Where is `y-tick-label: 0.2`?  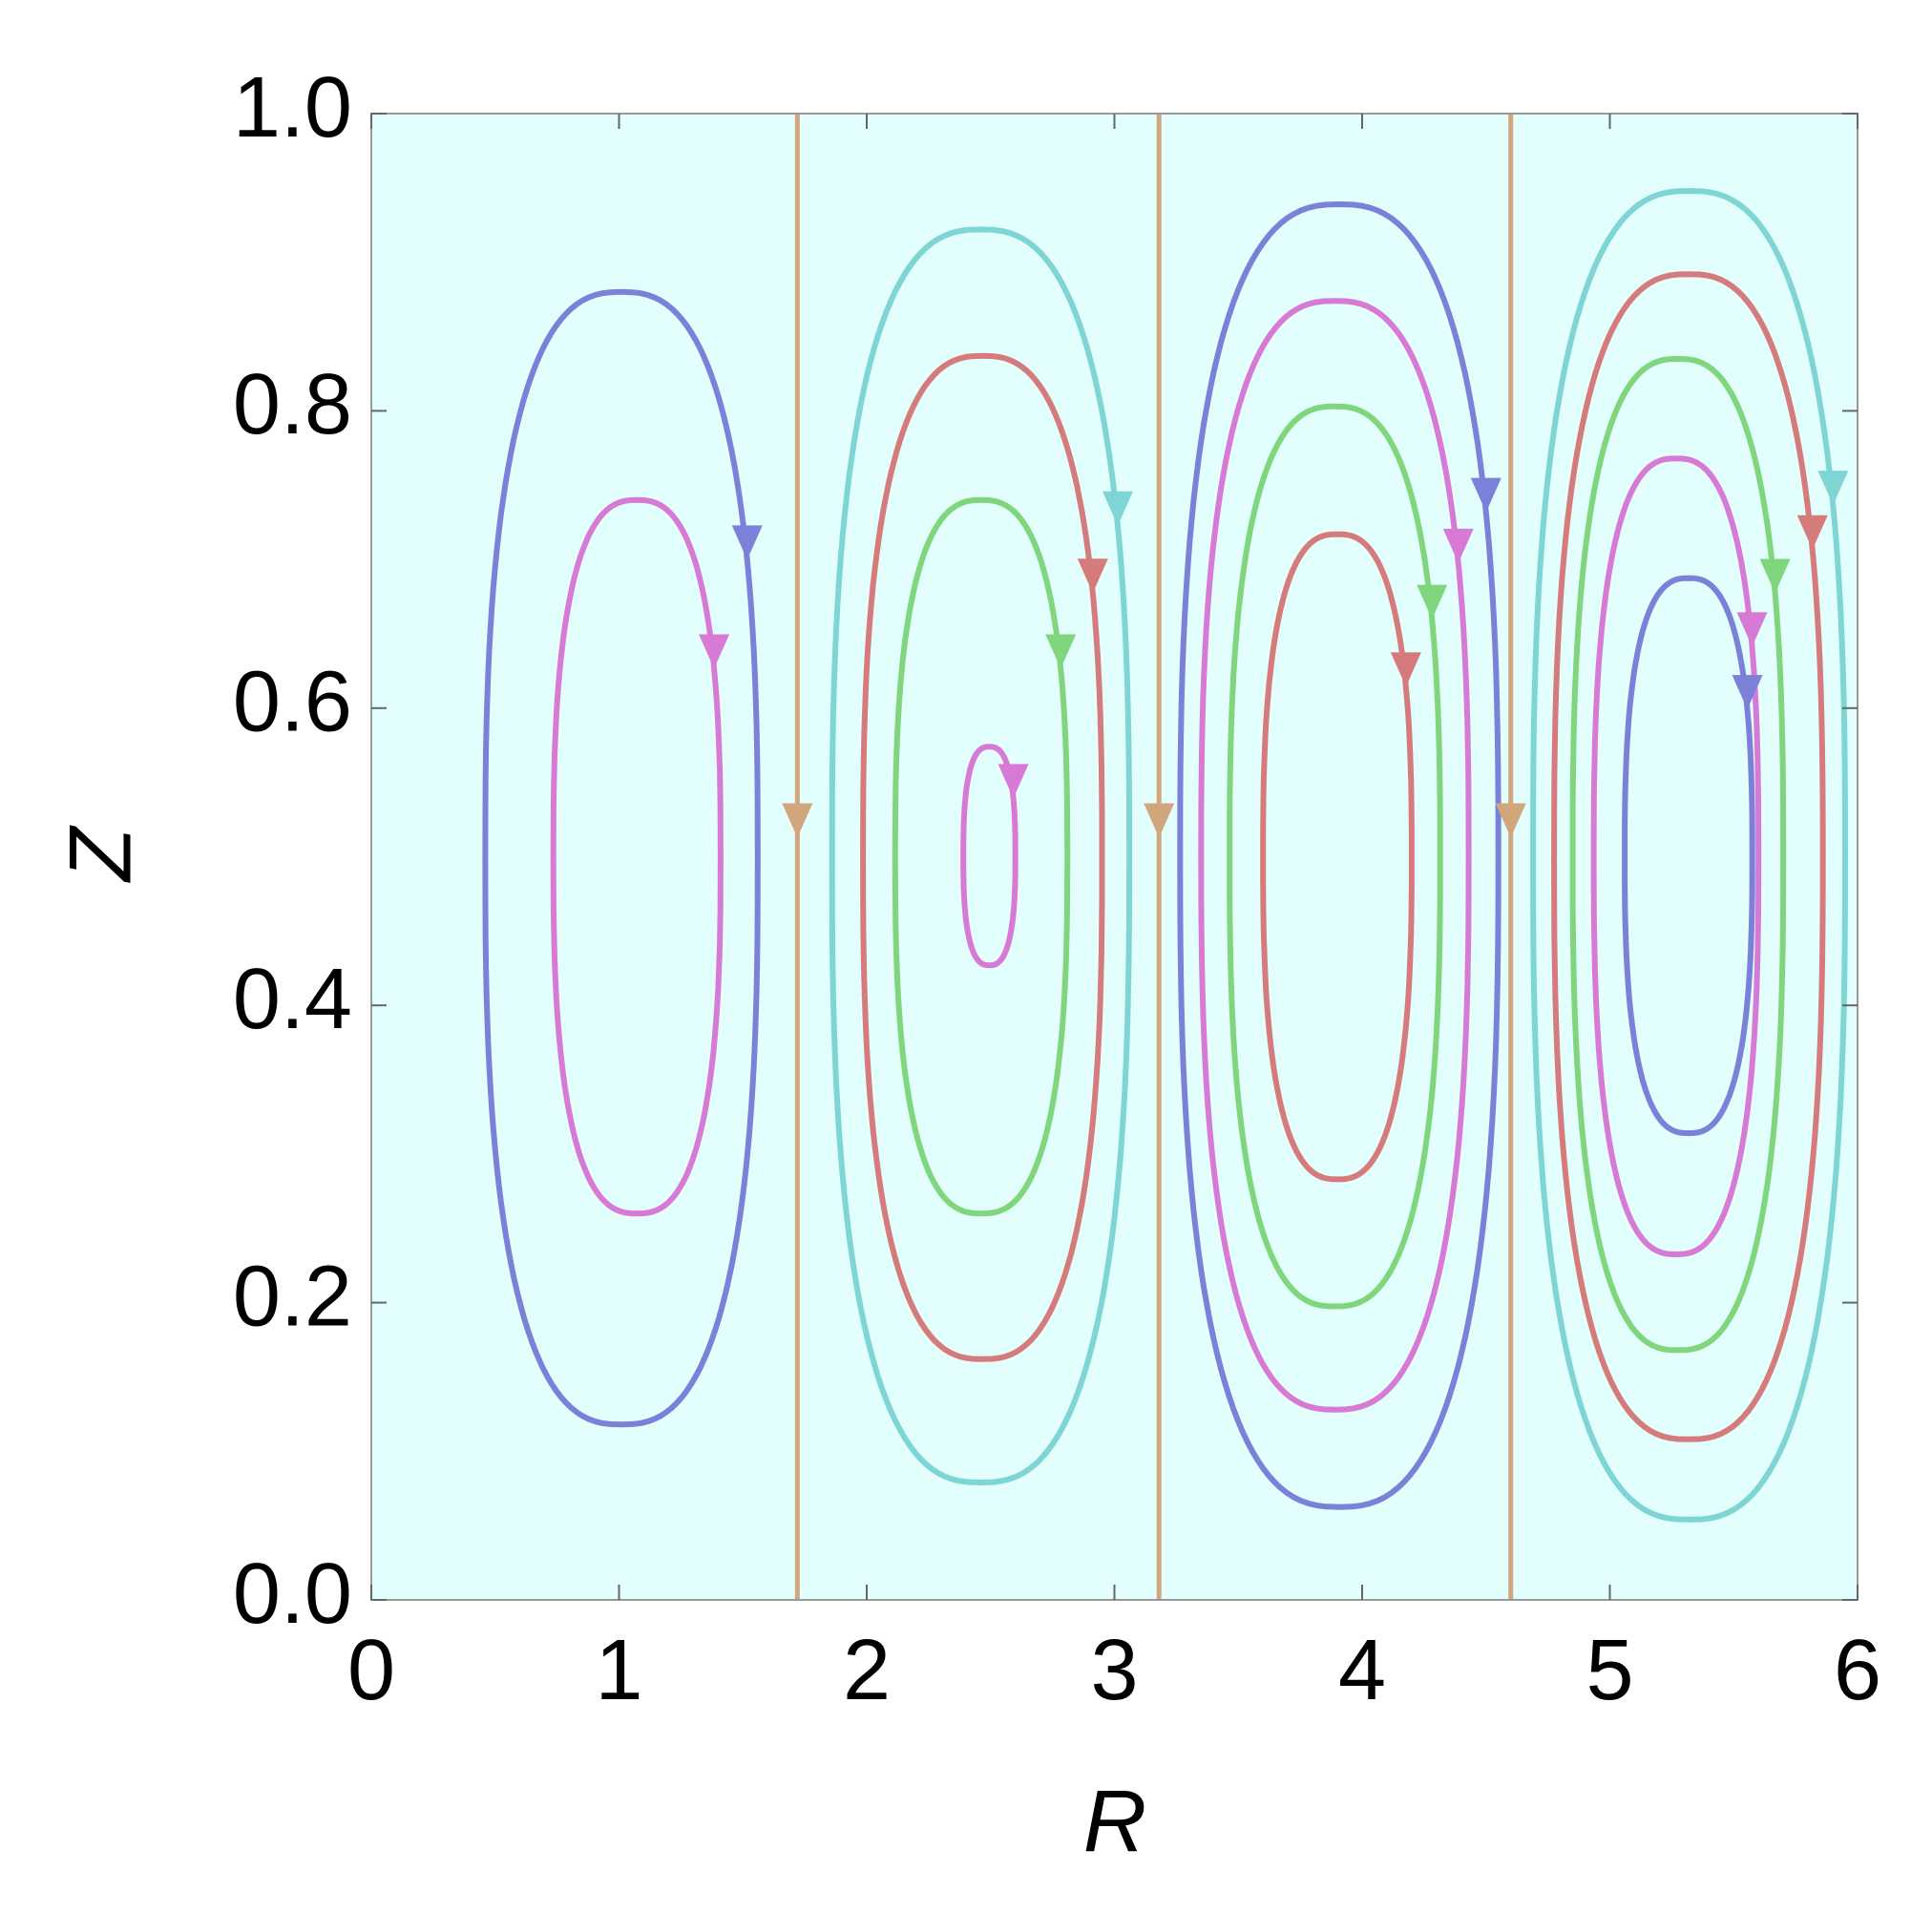
y-tick-label: 0.2 is located at coordinates (292, 1296).